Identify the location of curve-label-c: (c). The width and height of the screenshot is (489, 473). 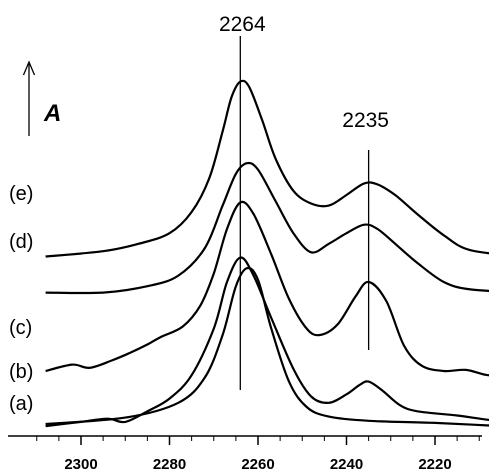
(20, 328).